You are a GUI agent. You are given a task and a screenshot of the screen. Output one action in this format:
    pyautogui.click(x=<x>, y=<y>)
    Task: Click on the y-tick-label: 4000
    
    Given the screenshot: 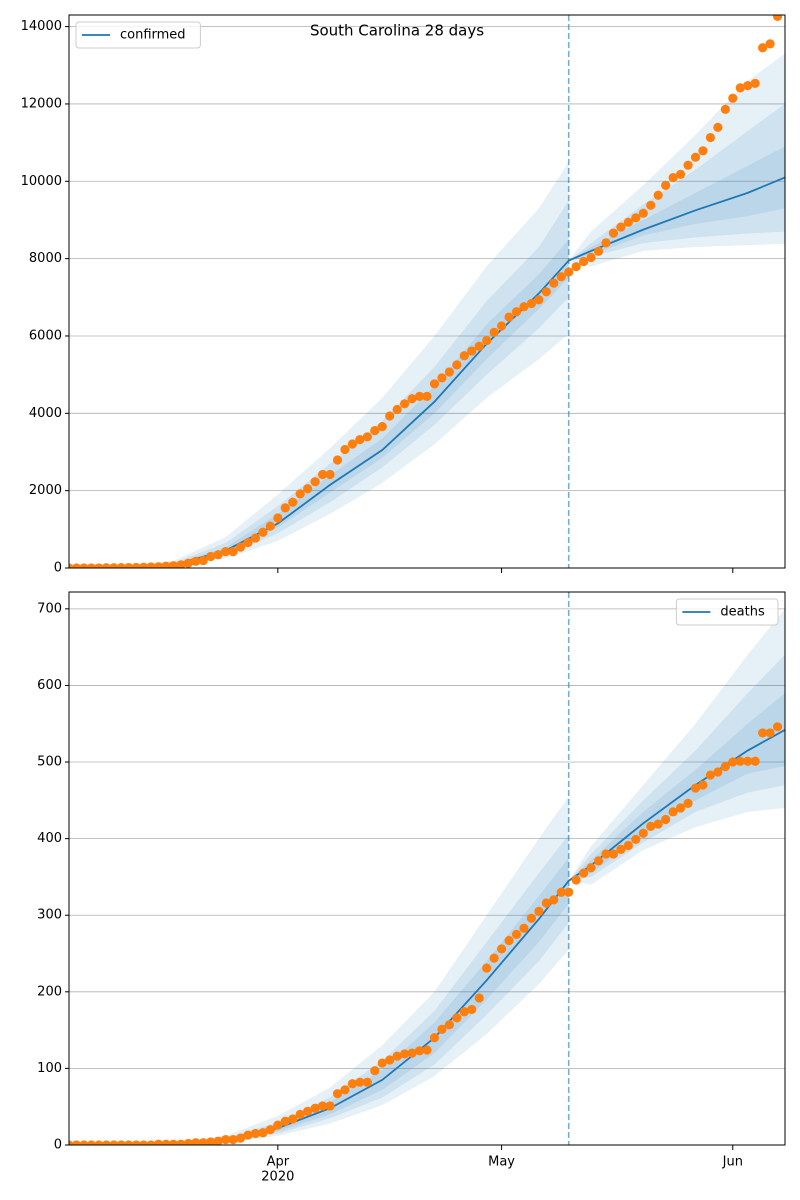 What is the action you would take?
    pyautogui.click(x=45, y=413)
    